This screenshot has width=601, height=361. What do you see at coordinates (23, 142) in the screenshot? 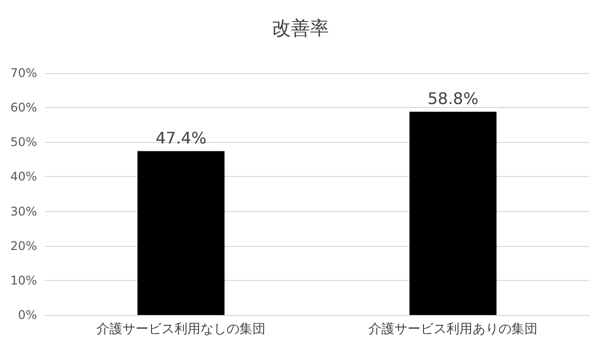
I see `y-tick-label: 50%` at bounding box center [23, 142].